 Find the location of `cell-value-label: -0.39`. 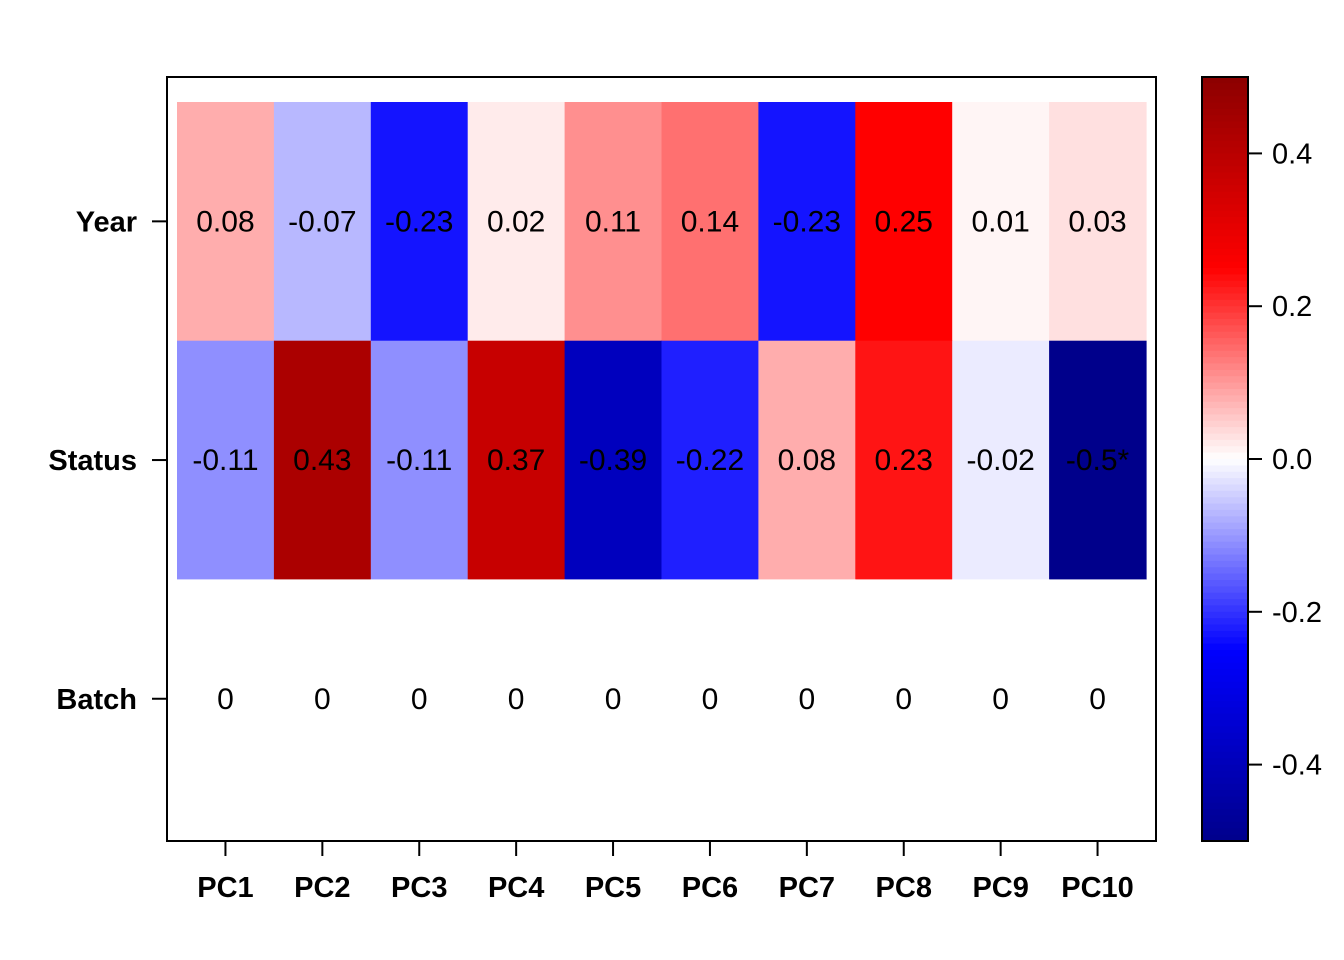

cell-value-label: -0.39 is located at coordinates (613, 460).